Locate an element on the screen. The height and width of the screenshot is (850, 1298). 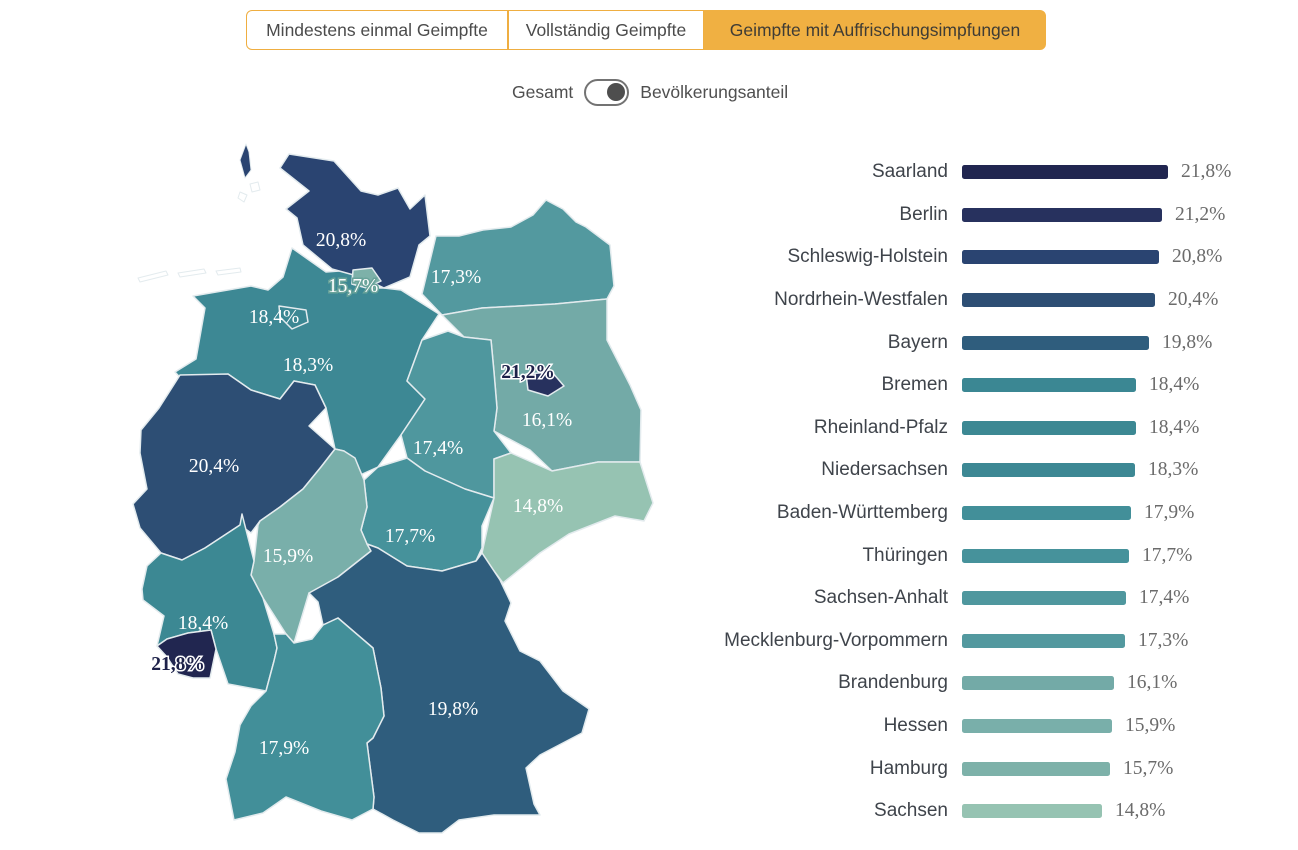
state-value-label: 15,7% is located at coordinates (1148, 768).